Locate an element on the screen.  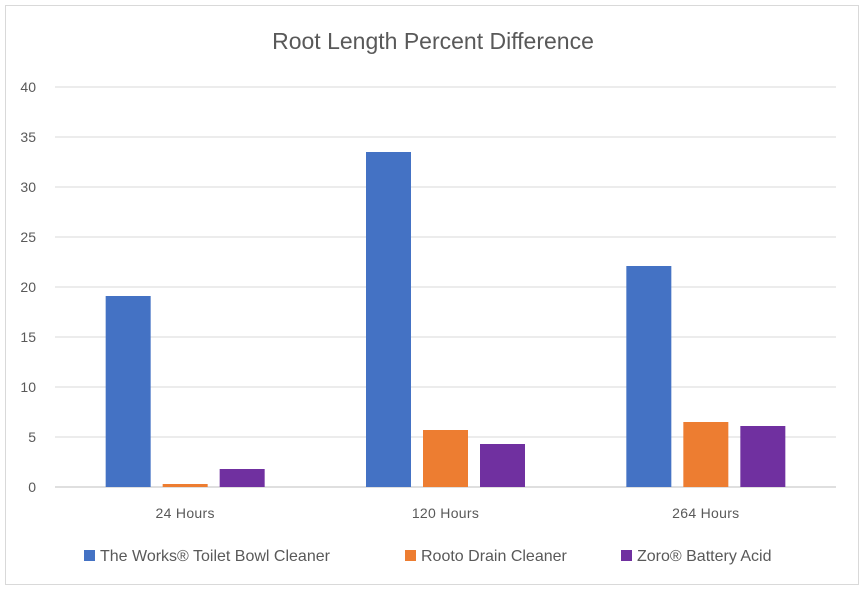
y-tick-label: 20 is located at coordinates (28, 287).